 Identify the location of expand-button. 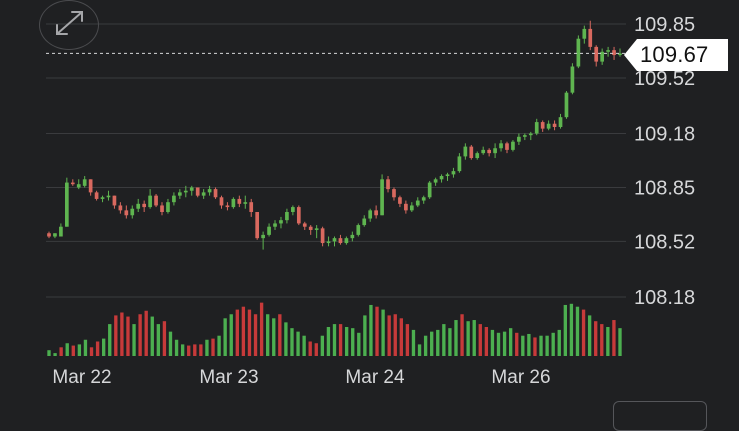
(69, 25).